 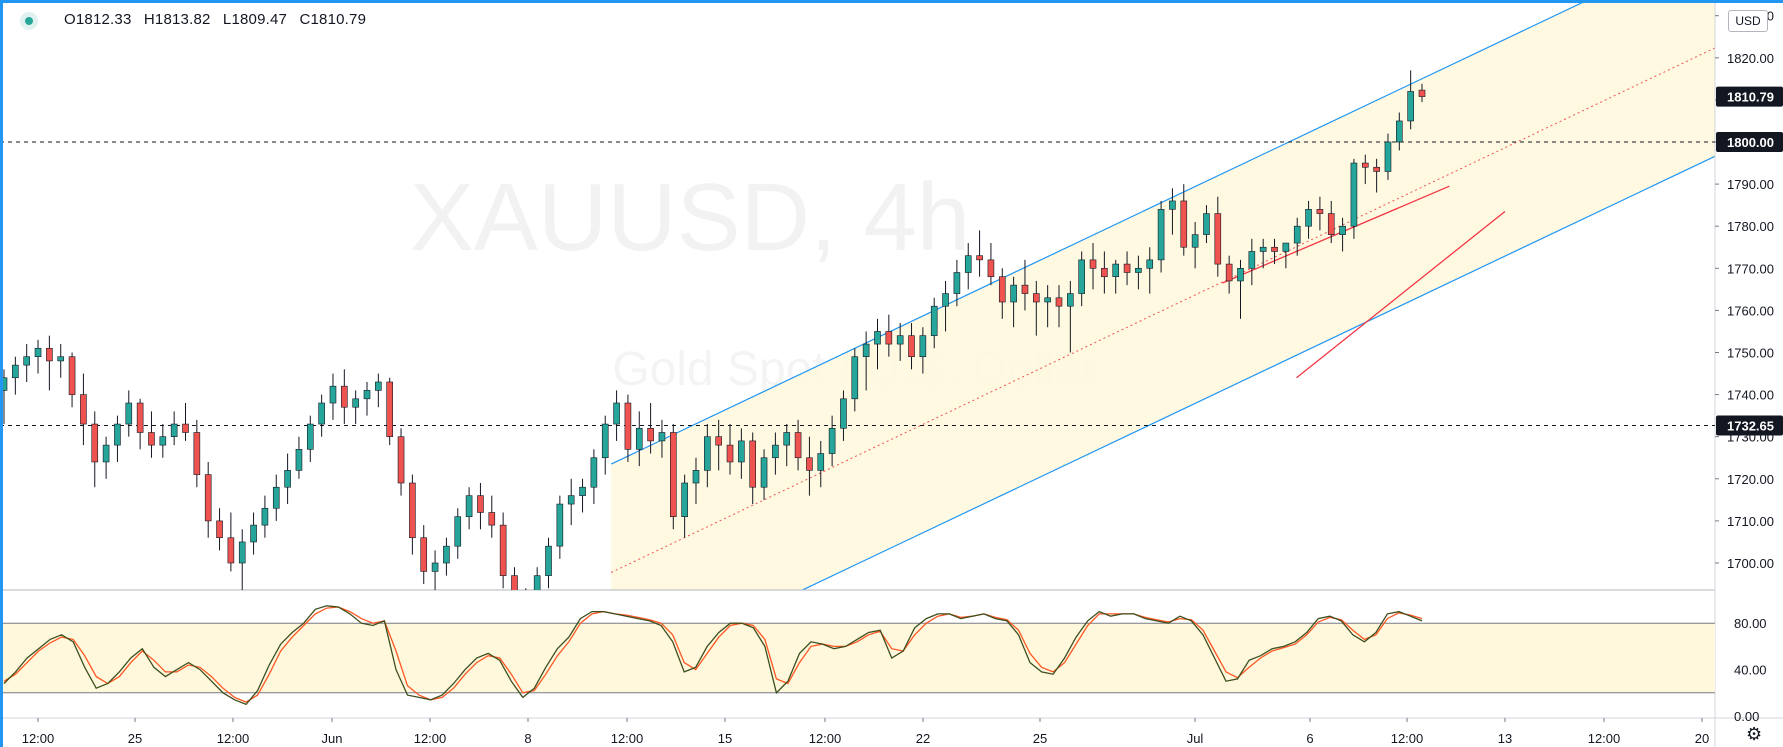 I want to click on time-tick-label: Jun, so click(x=332, y=738).